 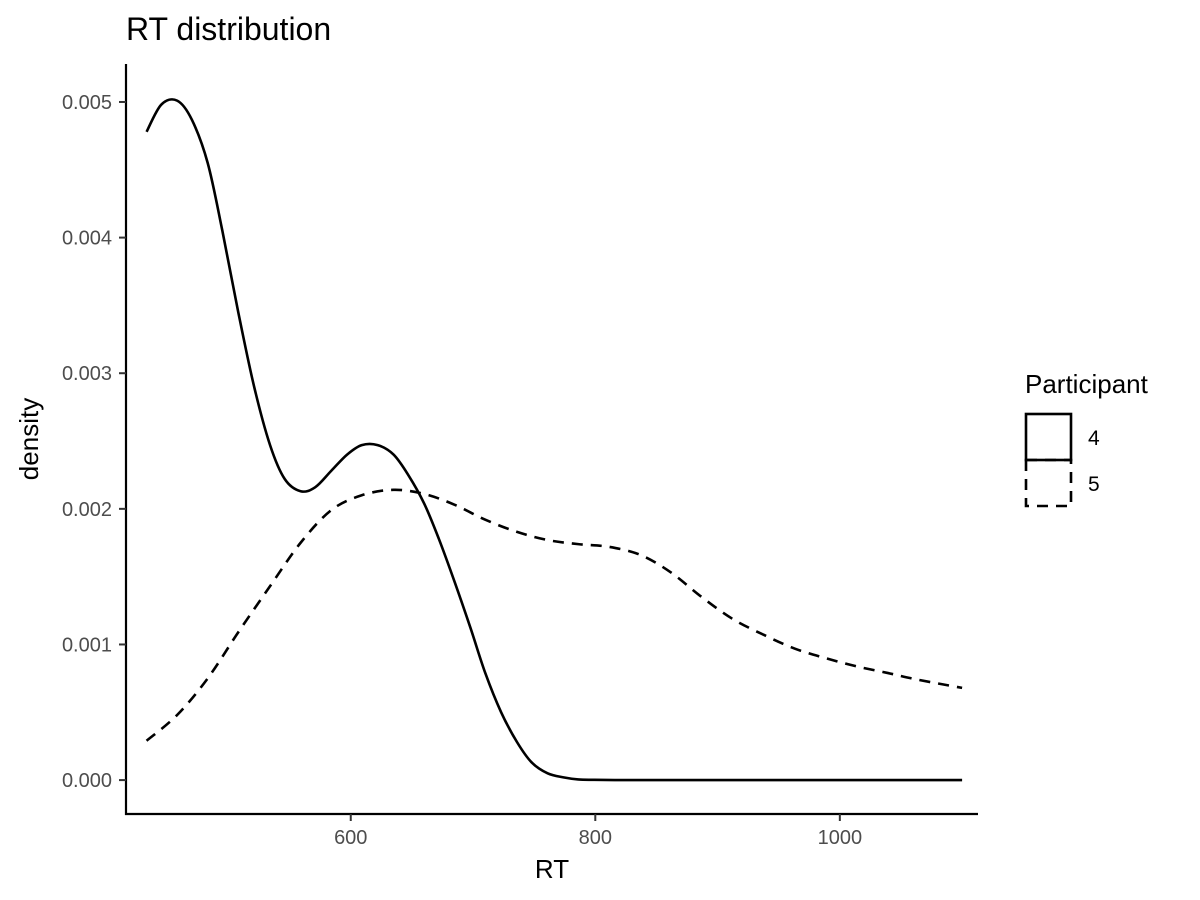 I want to click on legend-items: 45, so click(x=1062, y=460).